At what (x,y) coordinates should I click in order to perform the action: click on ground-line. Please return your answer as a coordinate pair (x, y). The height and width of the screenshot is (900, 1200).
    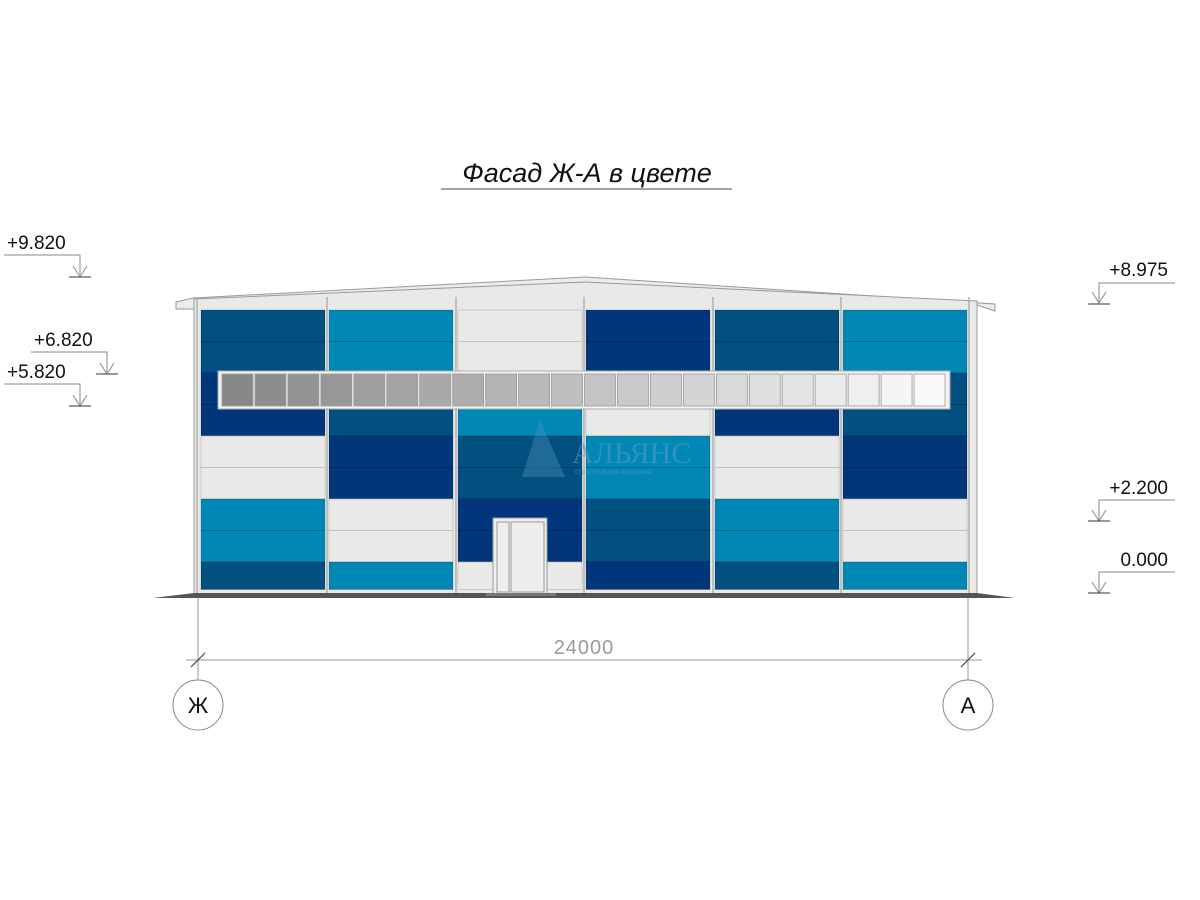
    Looking at the image, I should click on (584, 595).